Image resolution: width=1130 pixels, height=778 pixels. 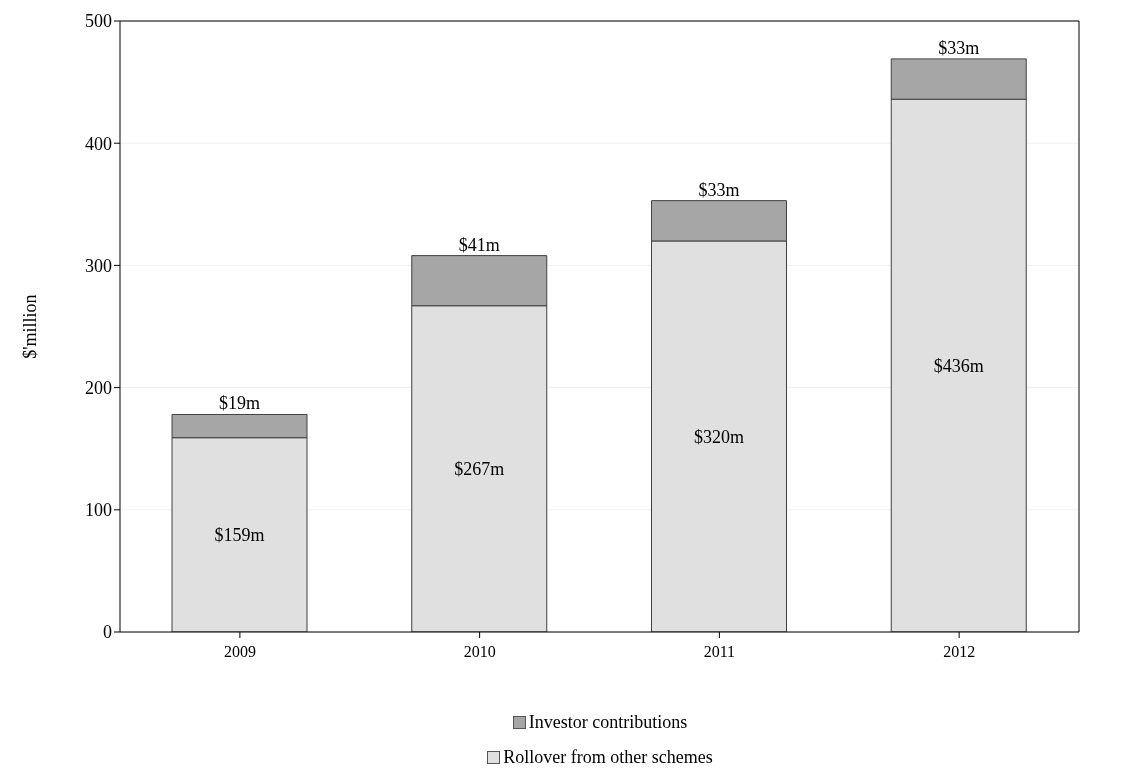 What do you see at coordinates (958, 365) in the screenshot?
I see `data-label: $436m` at bounding box center [958, 365].